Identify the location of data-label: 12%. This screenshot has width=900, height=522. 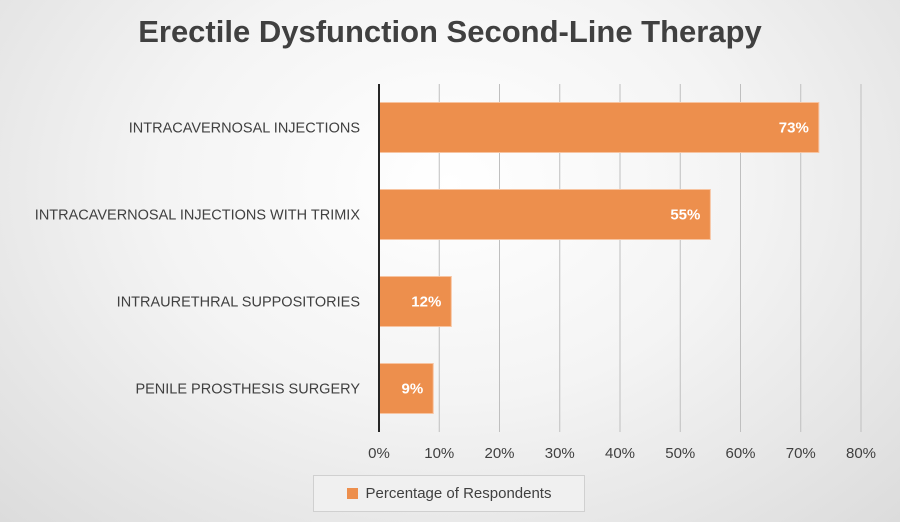
(426, 302).